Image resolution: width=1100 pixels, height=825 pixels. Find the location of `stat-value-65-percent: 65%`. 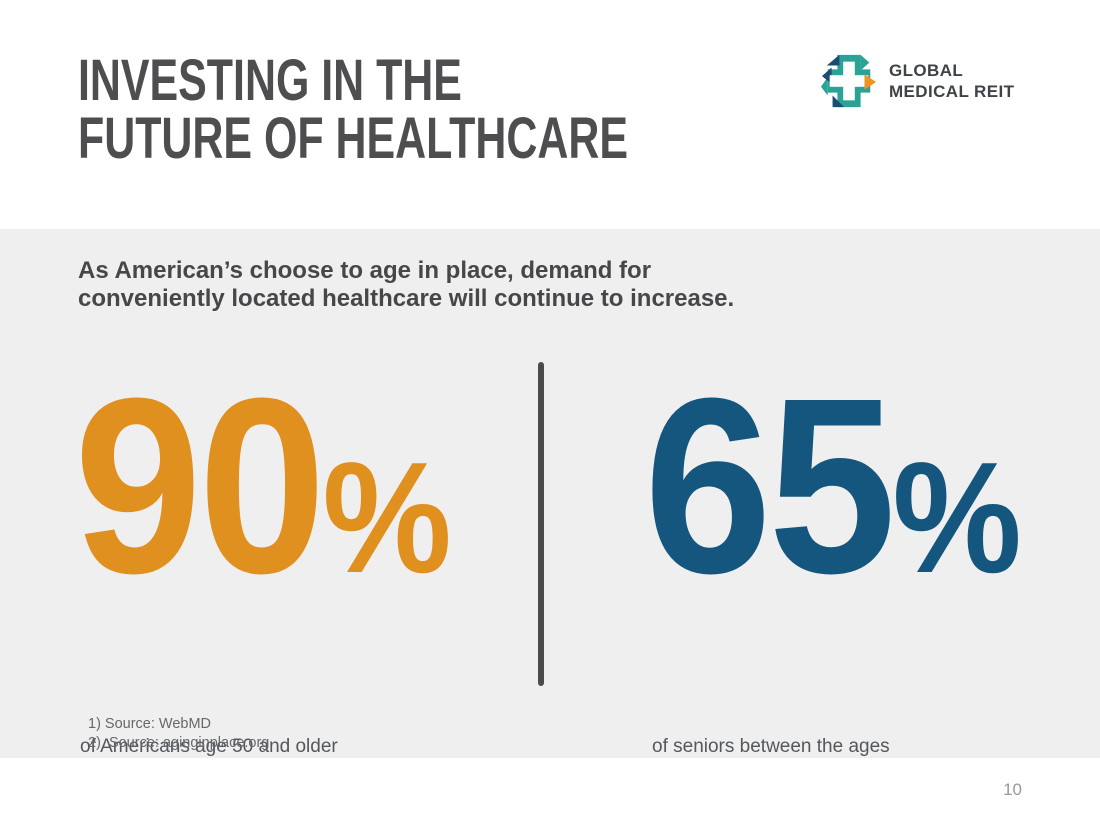

stat-value-65-percent: 65% is located at coordinates (833, 502).